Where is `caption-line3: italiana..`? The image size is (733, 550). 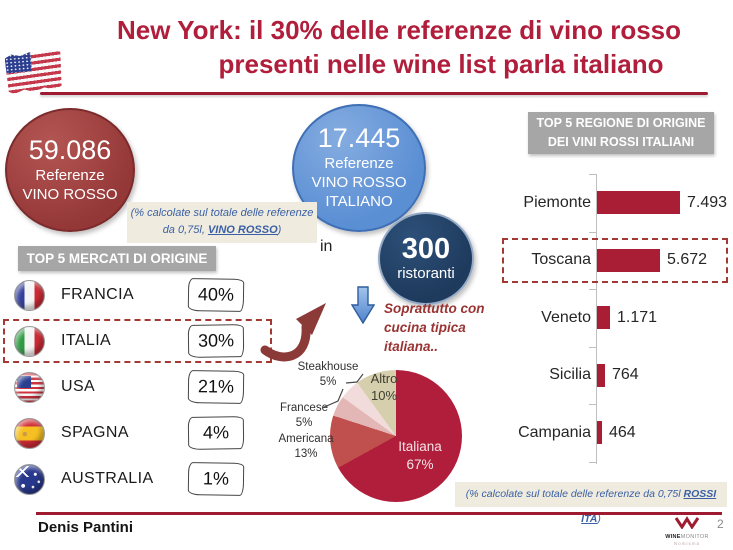
caption-line3: italiana.. is located at coordinates (411, 347).